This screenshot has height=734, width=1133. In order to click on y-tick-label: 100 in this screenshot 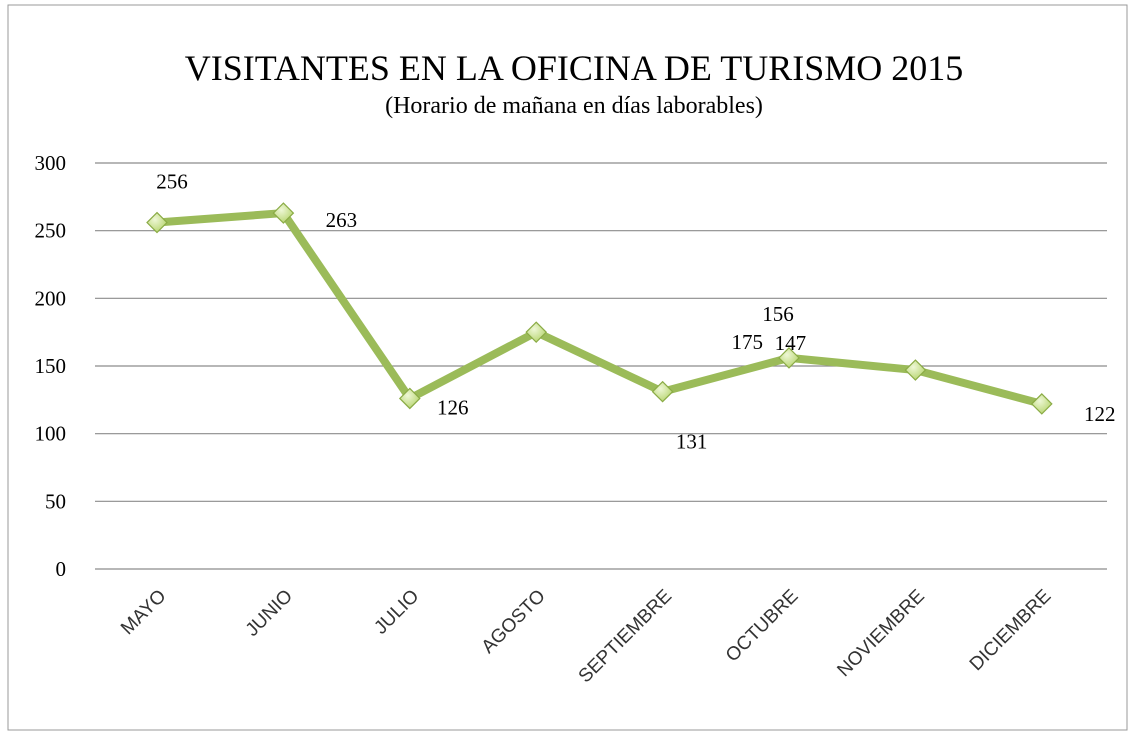, I will do `click(51, 434)`.